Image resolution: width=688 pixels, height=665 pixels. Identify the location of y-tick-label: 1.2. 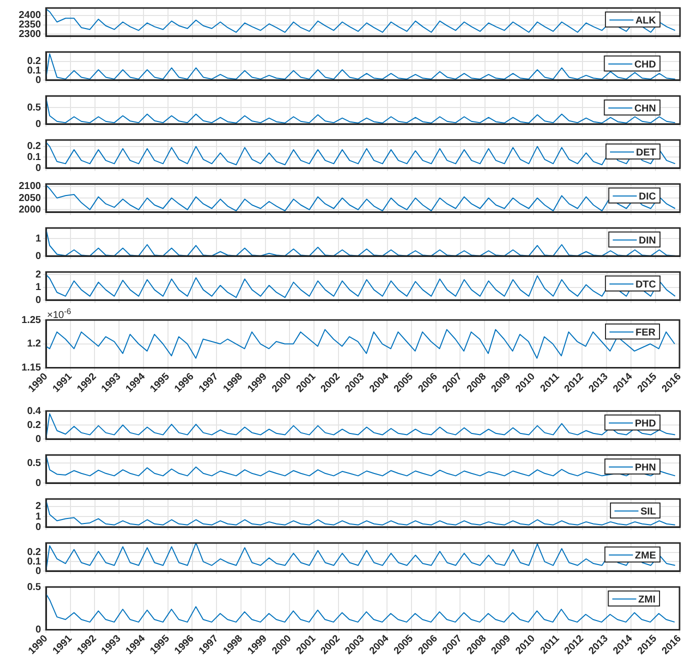
(34, 344).